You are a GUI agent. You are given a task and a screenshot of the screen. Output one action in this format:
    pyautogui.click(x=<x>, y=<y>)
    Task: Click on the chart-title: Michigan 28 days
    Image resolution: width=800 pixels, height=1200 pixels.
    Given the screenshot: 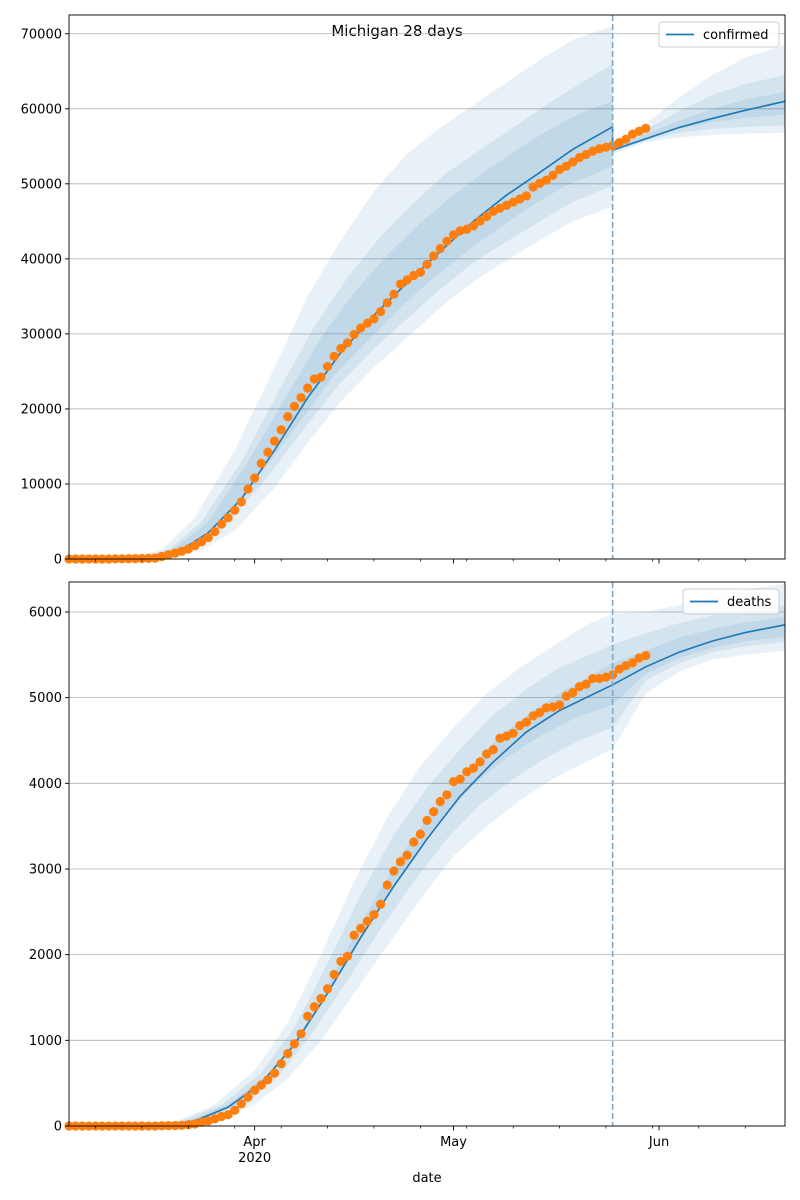 What is the action you would take?
    pyautogui.click(x=396, y=31)
    